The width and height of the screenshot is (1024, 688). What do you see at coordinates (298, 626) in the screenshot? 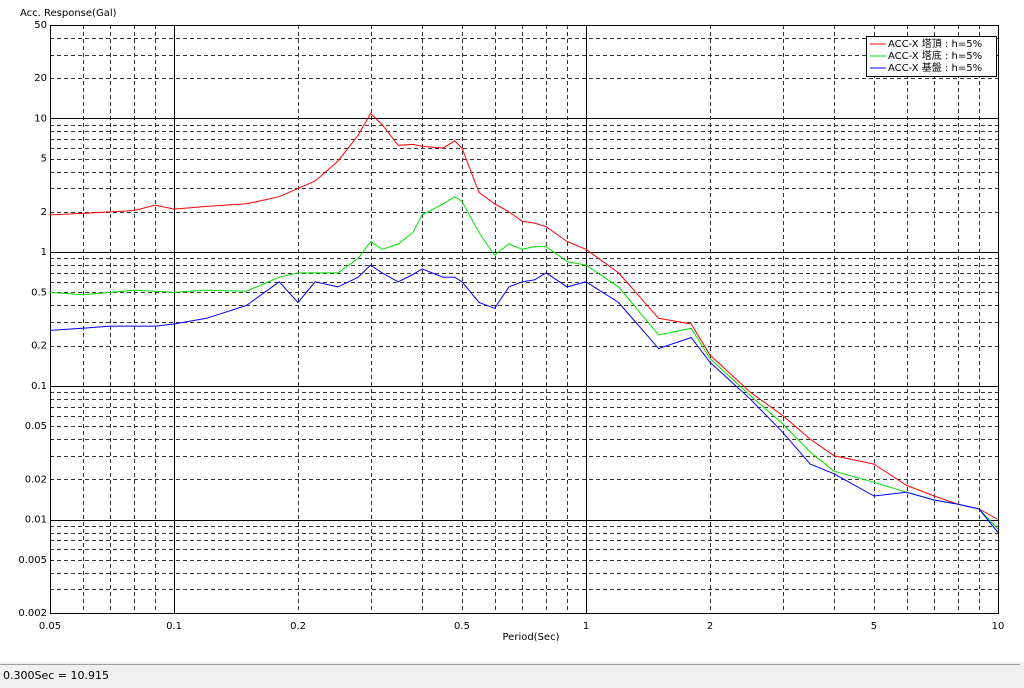
I see `x-tick-label: 0.2` at bounding box center [298, 626].